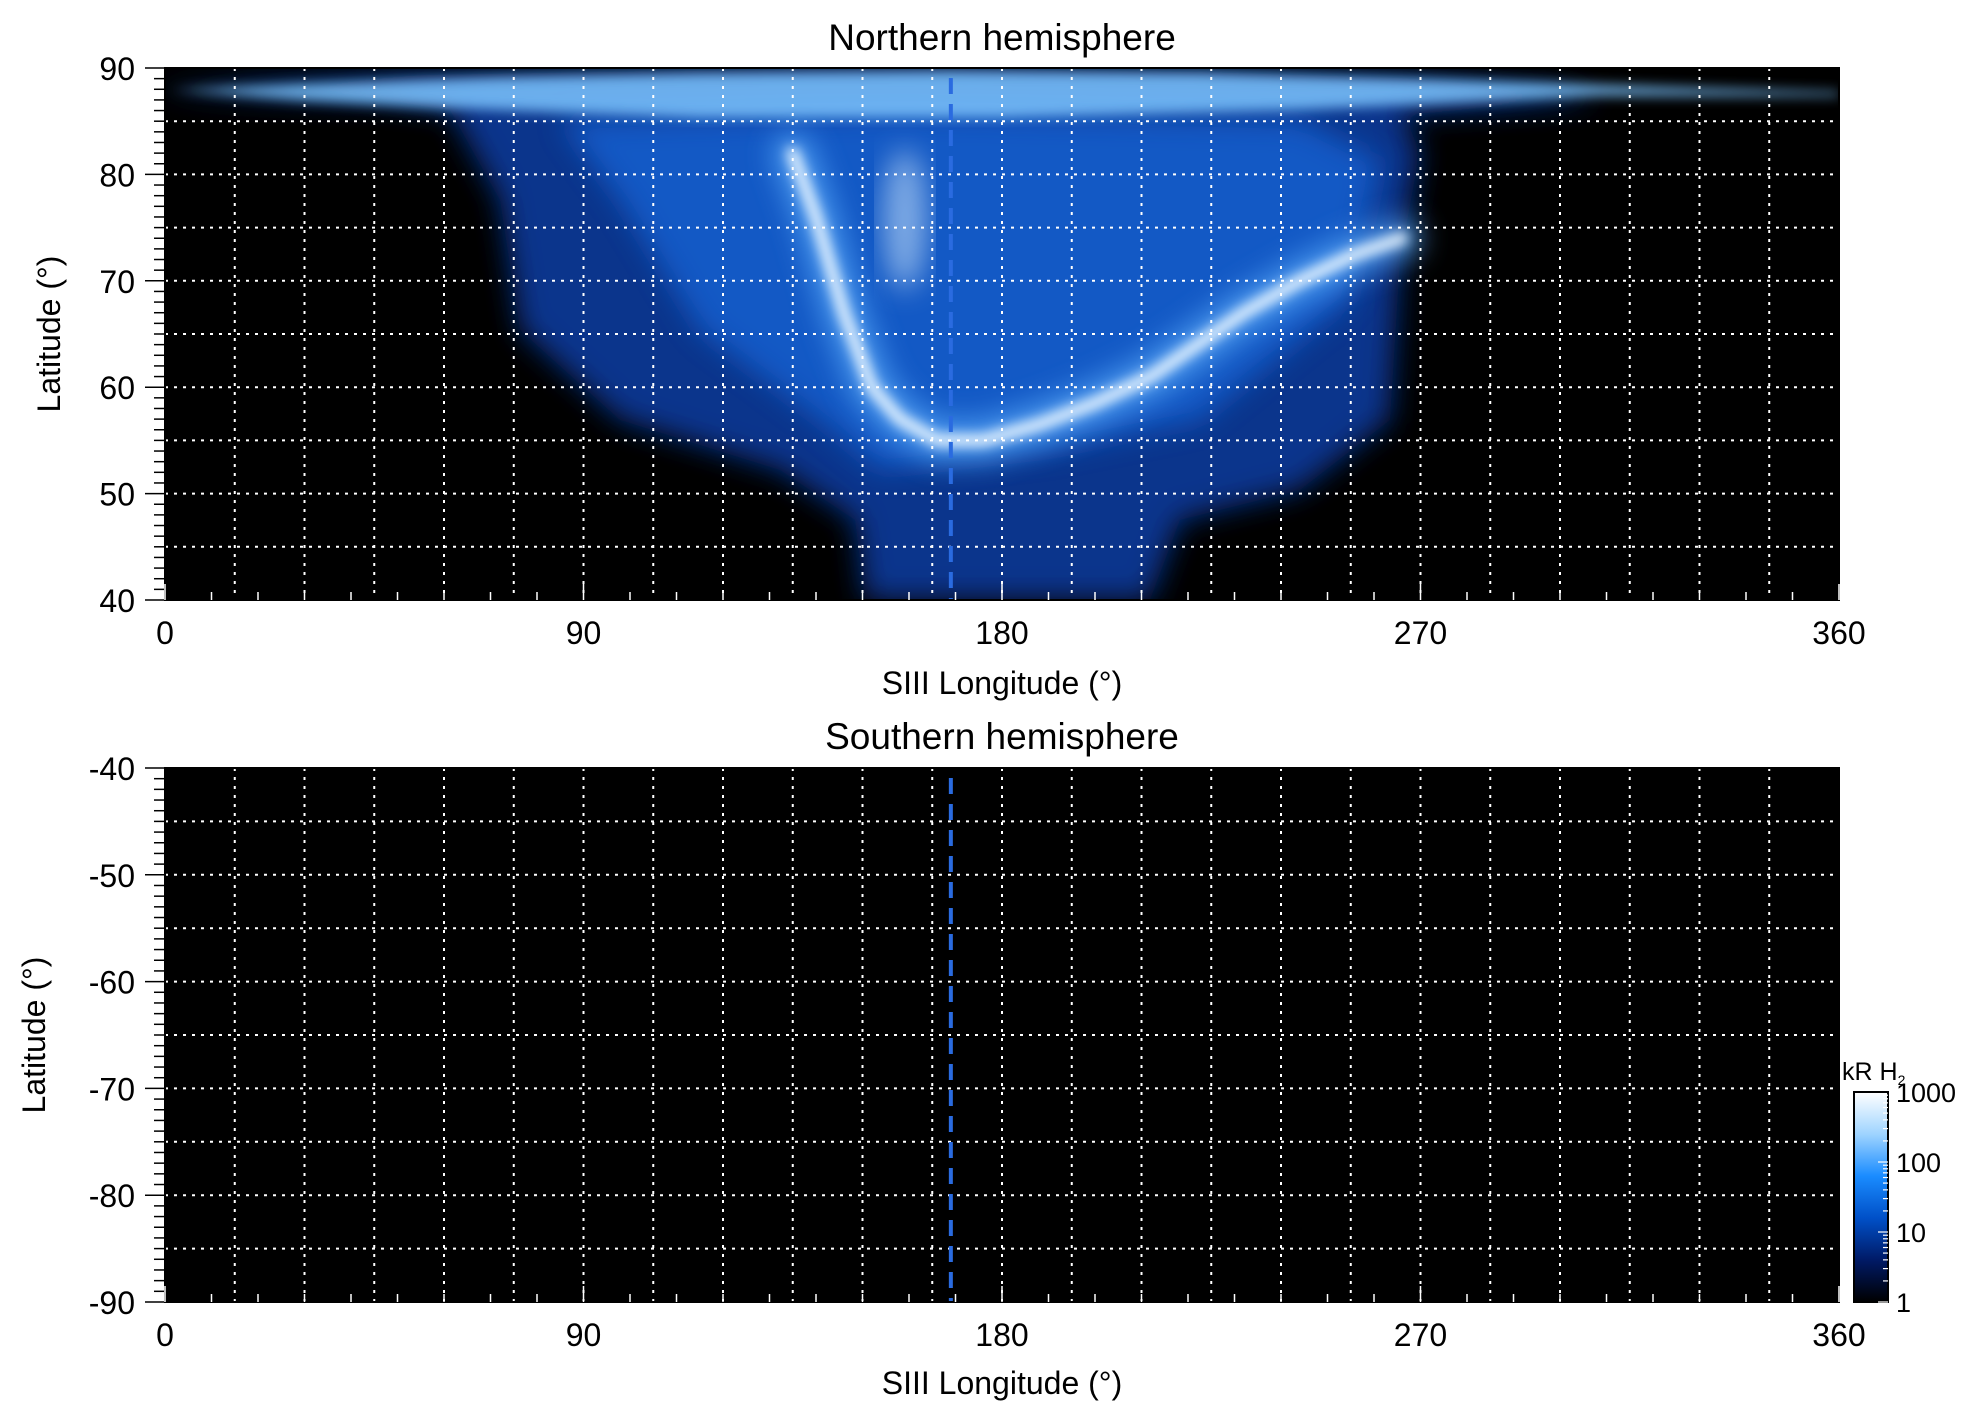  What do you see at coordinates (112, 1196) in the screenshot?
I see `south-y-tick-label: -80` at bounding box center [112, 1196].